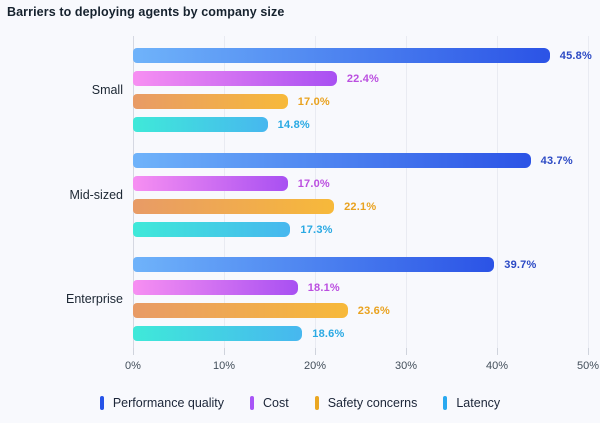 The height and width of the screenshot is (423, 600). I want to click on legend-item-cost: Cost, so click(269, 403).